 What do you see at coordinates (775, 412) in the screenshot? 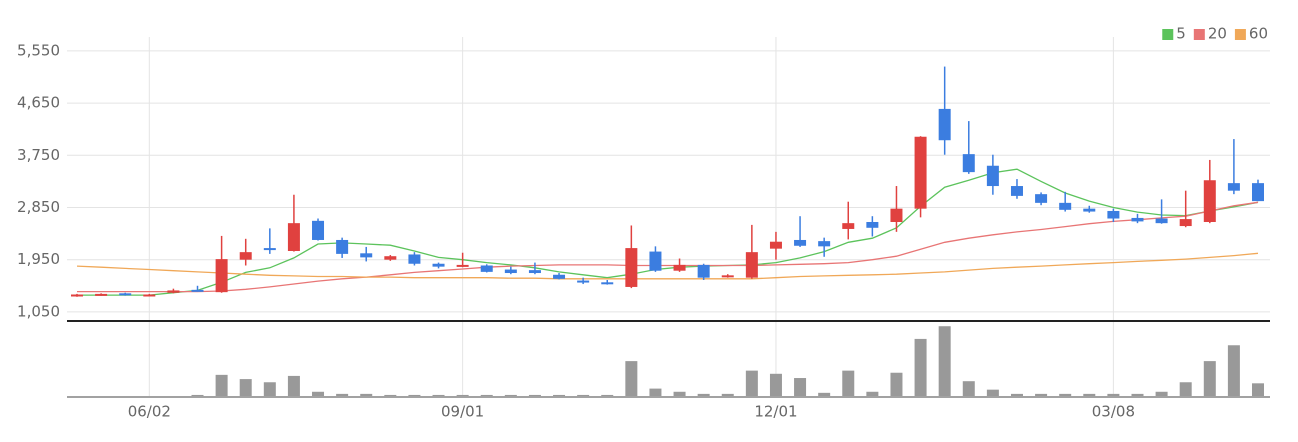
I see `x-tick-label: 12/01` at bounding box center [775, 412].